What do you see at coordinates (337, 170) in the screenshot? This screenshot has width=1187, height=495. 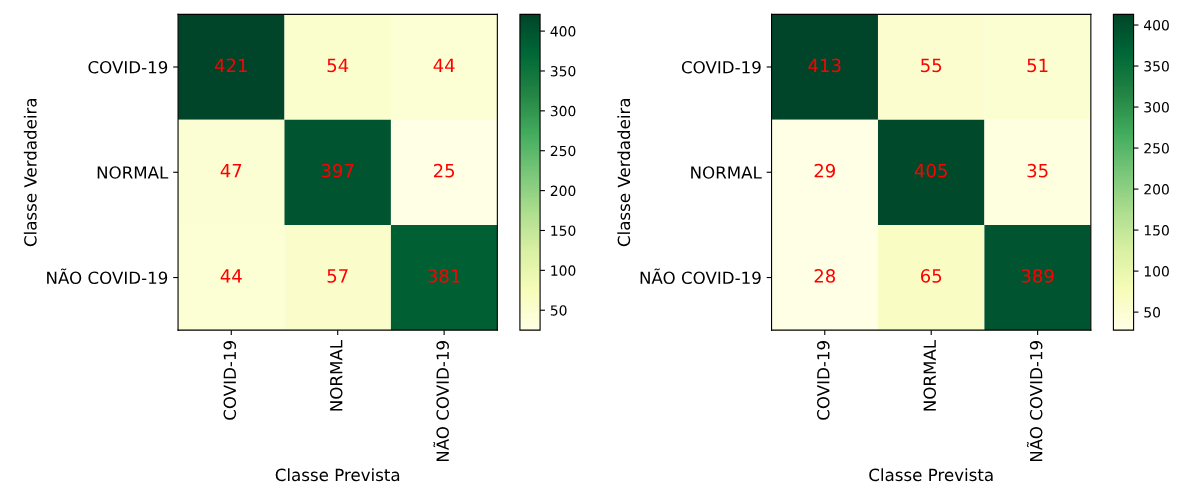 I see `data-label: 397` at bounding box center [337, 170].